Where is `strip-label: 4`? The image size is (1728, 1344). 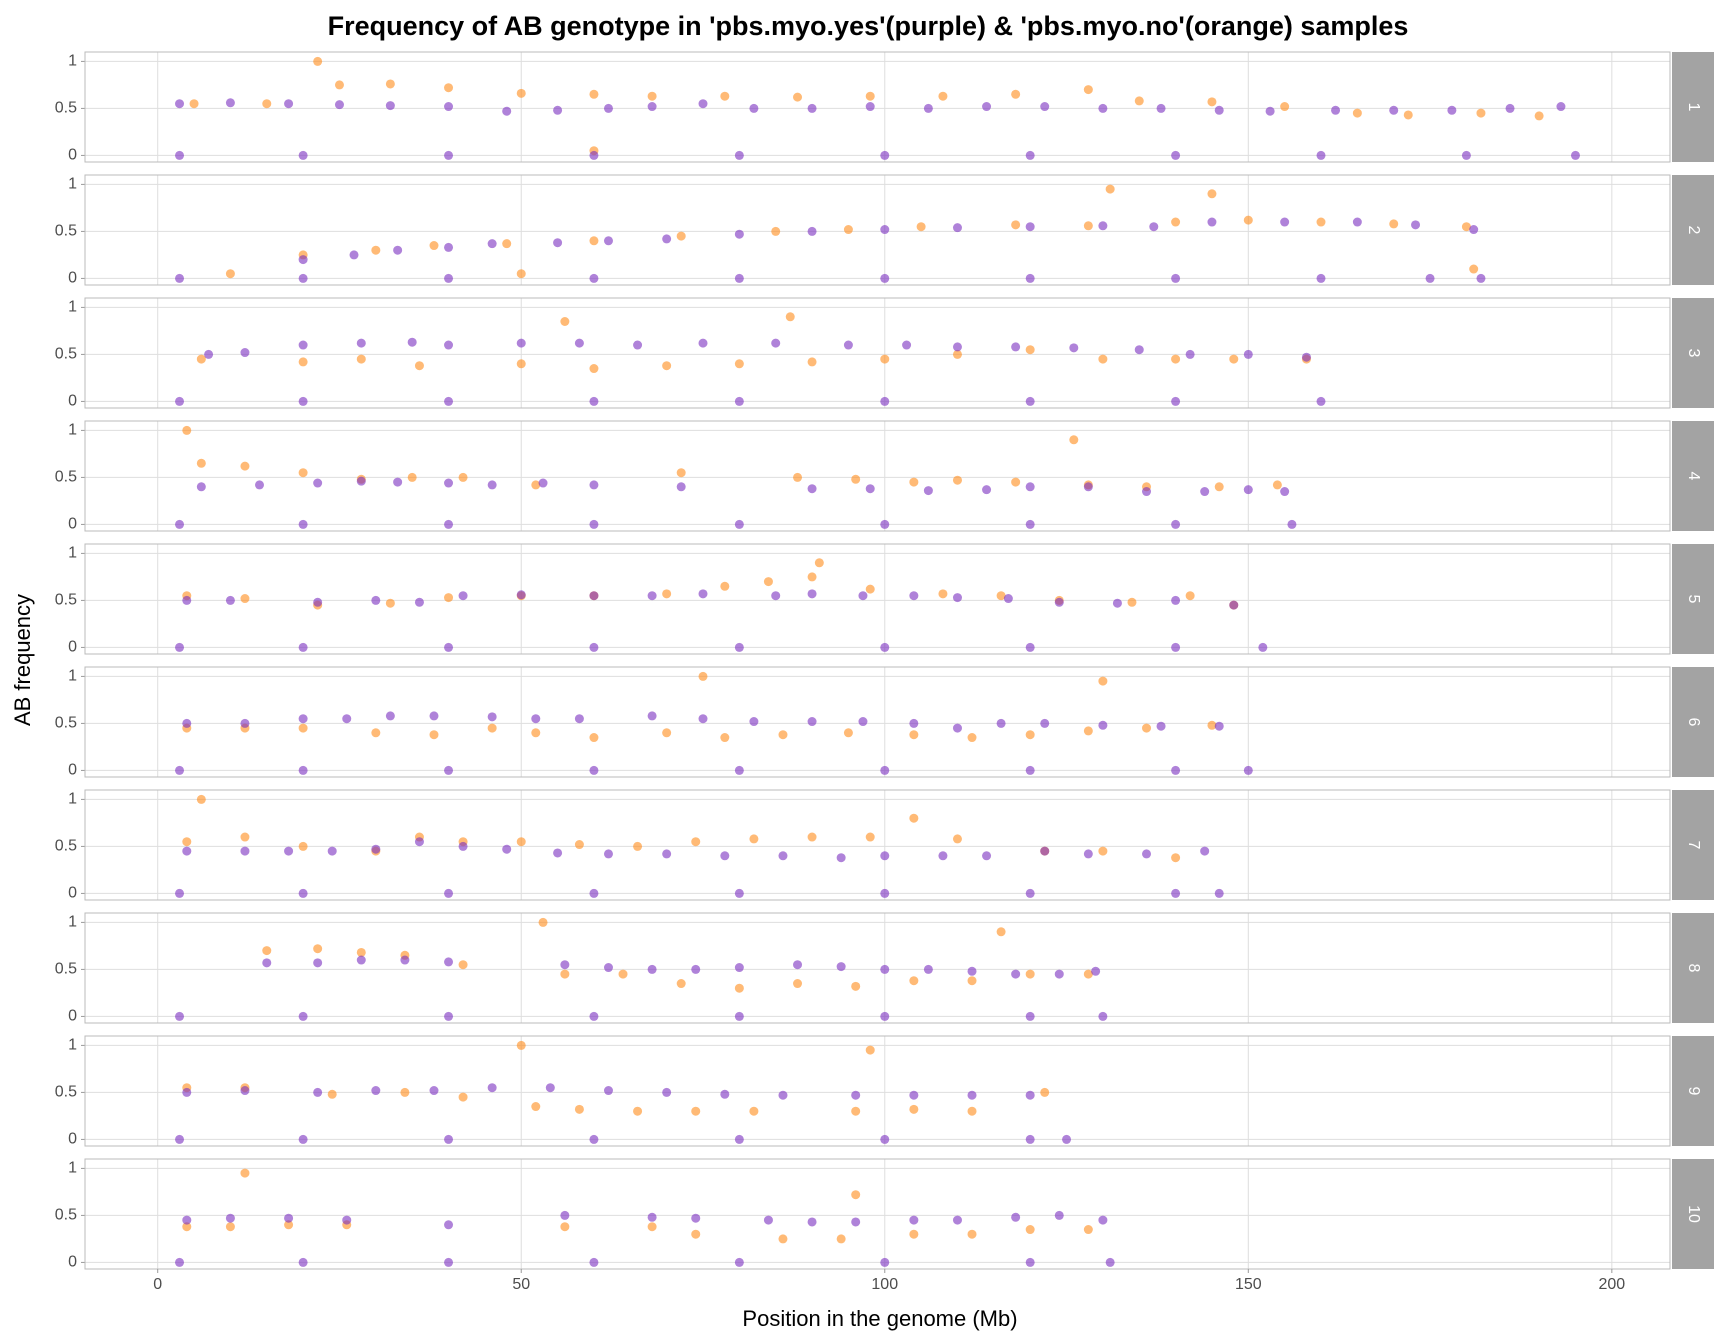
strip-label: 4 is located at coordinates (1693, 476).